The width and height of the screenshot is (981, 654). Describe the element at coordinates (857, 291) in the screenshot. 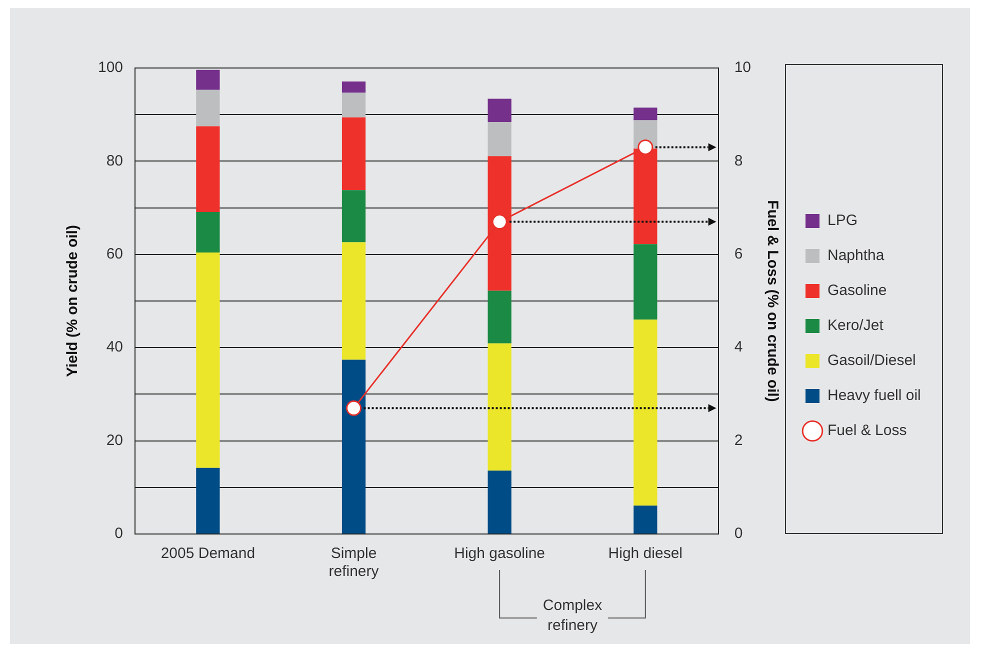

I see `legend-label: Gasoline` at that location.